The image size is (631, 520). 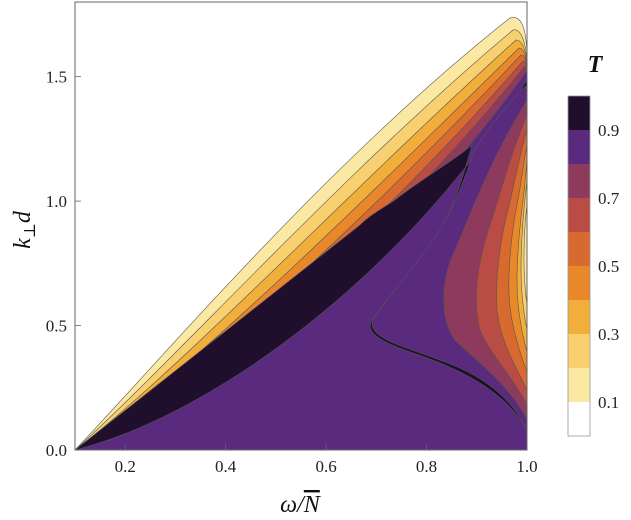 What do you see at coordinates (125, 466) in the screenshot?
I see `x-tick-label: 0.2` at bounding box center [125, 466].